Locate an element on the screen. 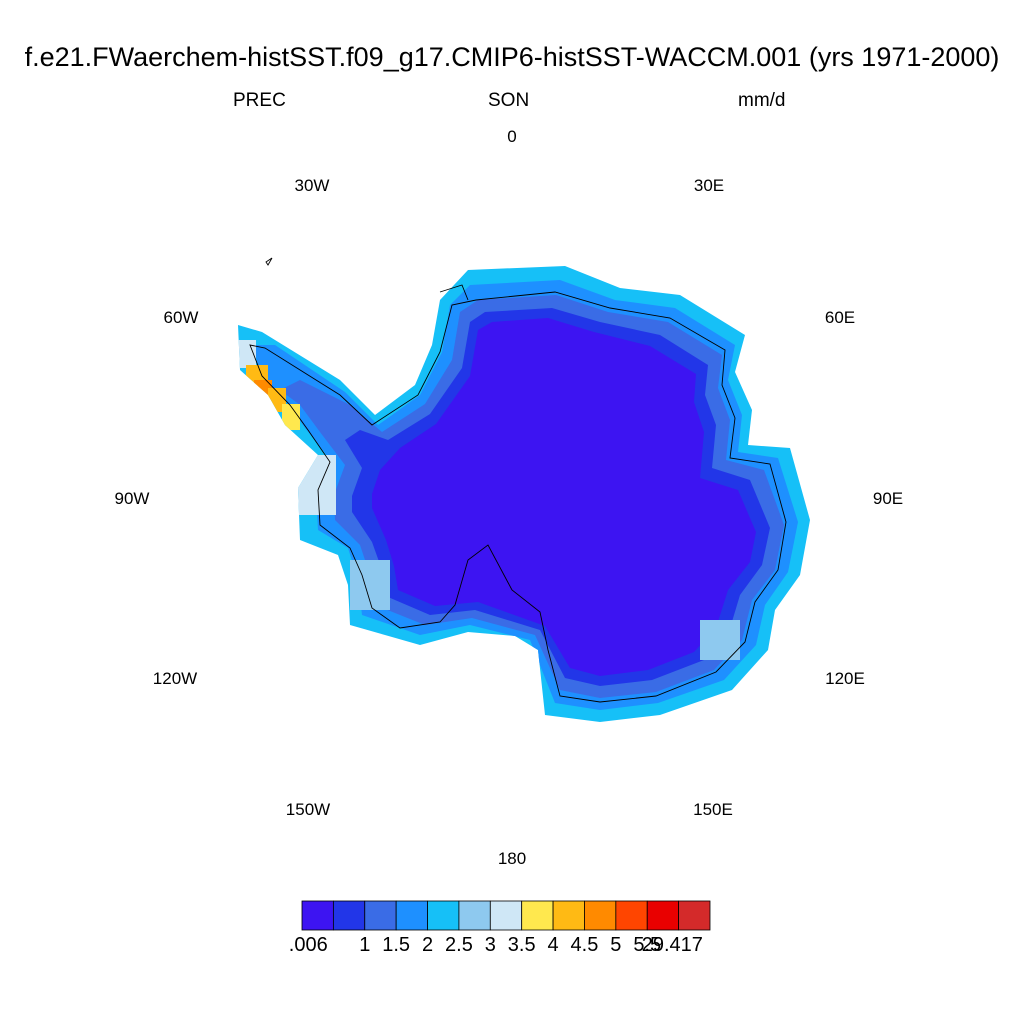 The width and height of the screenshot is (1024, 1024). colorbar-label-7: 4 is located at coordinates (553, 945).